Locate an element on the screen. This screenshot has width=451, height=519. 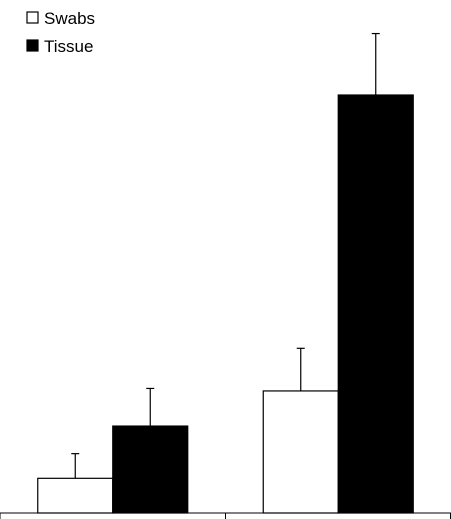
legend-label-tissue: Tissue is located at coordinates (68, 46).